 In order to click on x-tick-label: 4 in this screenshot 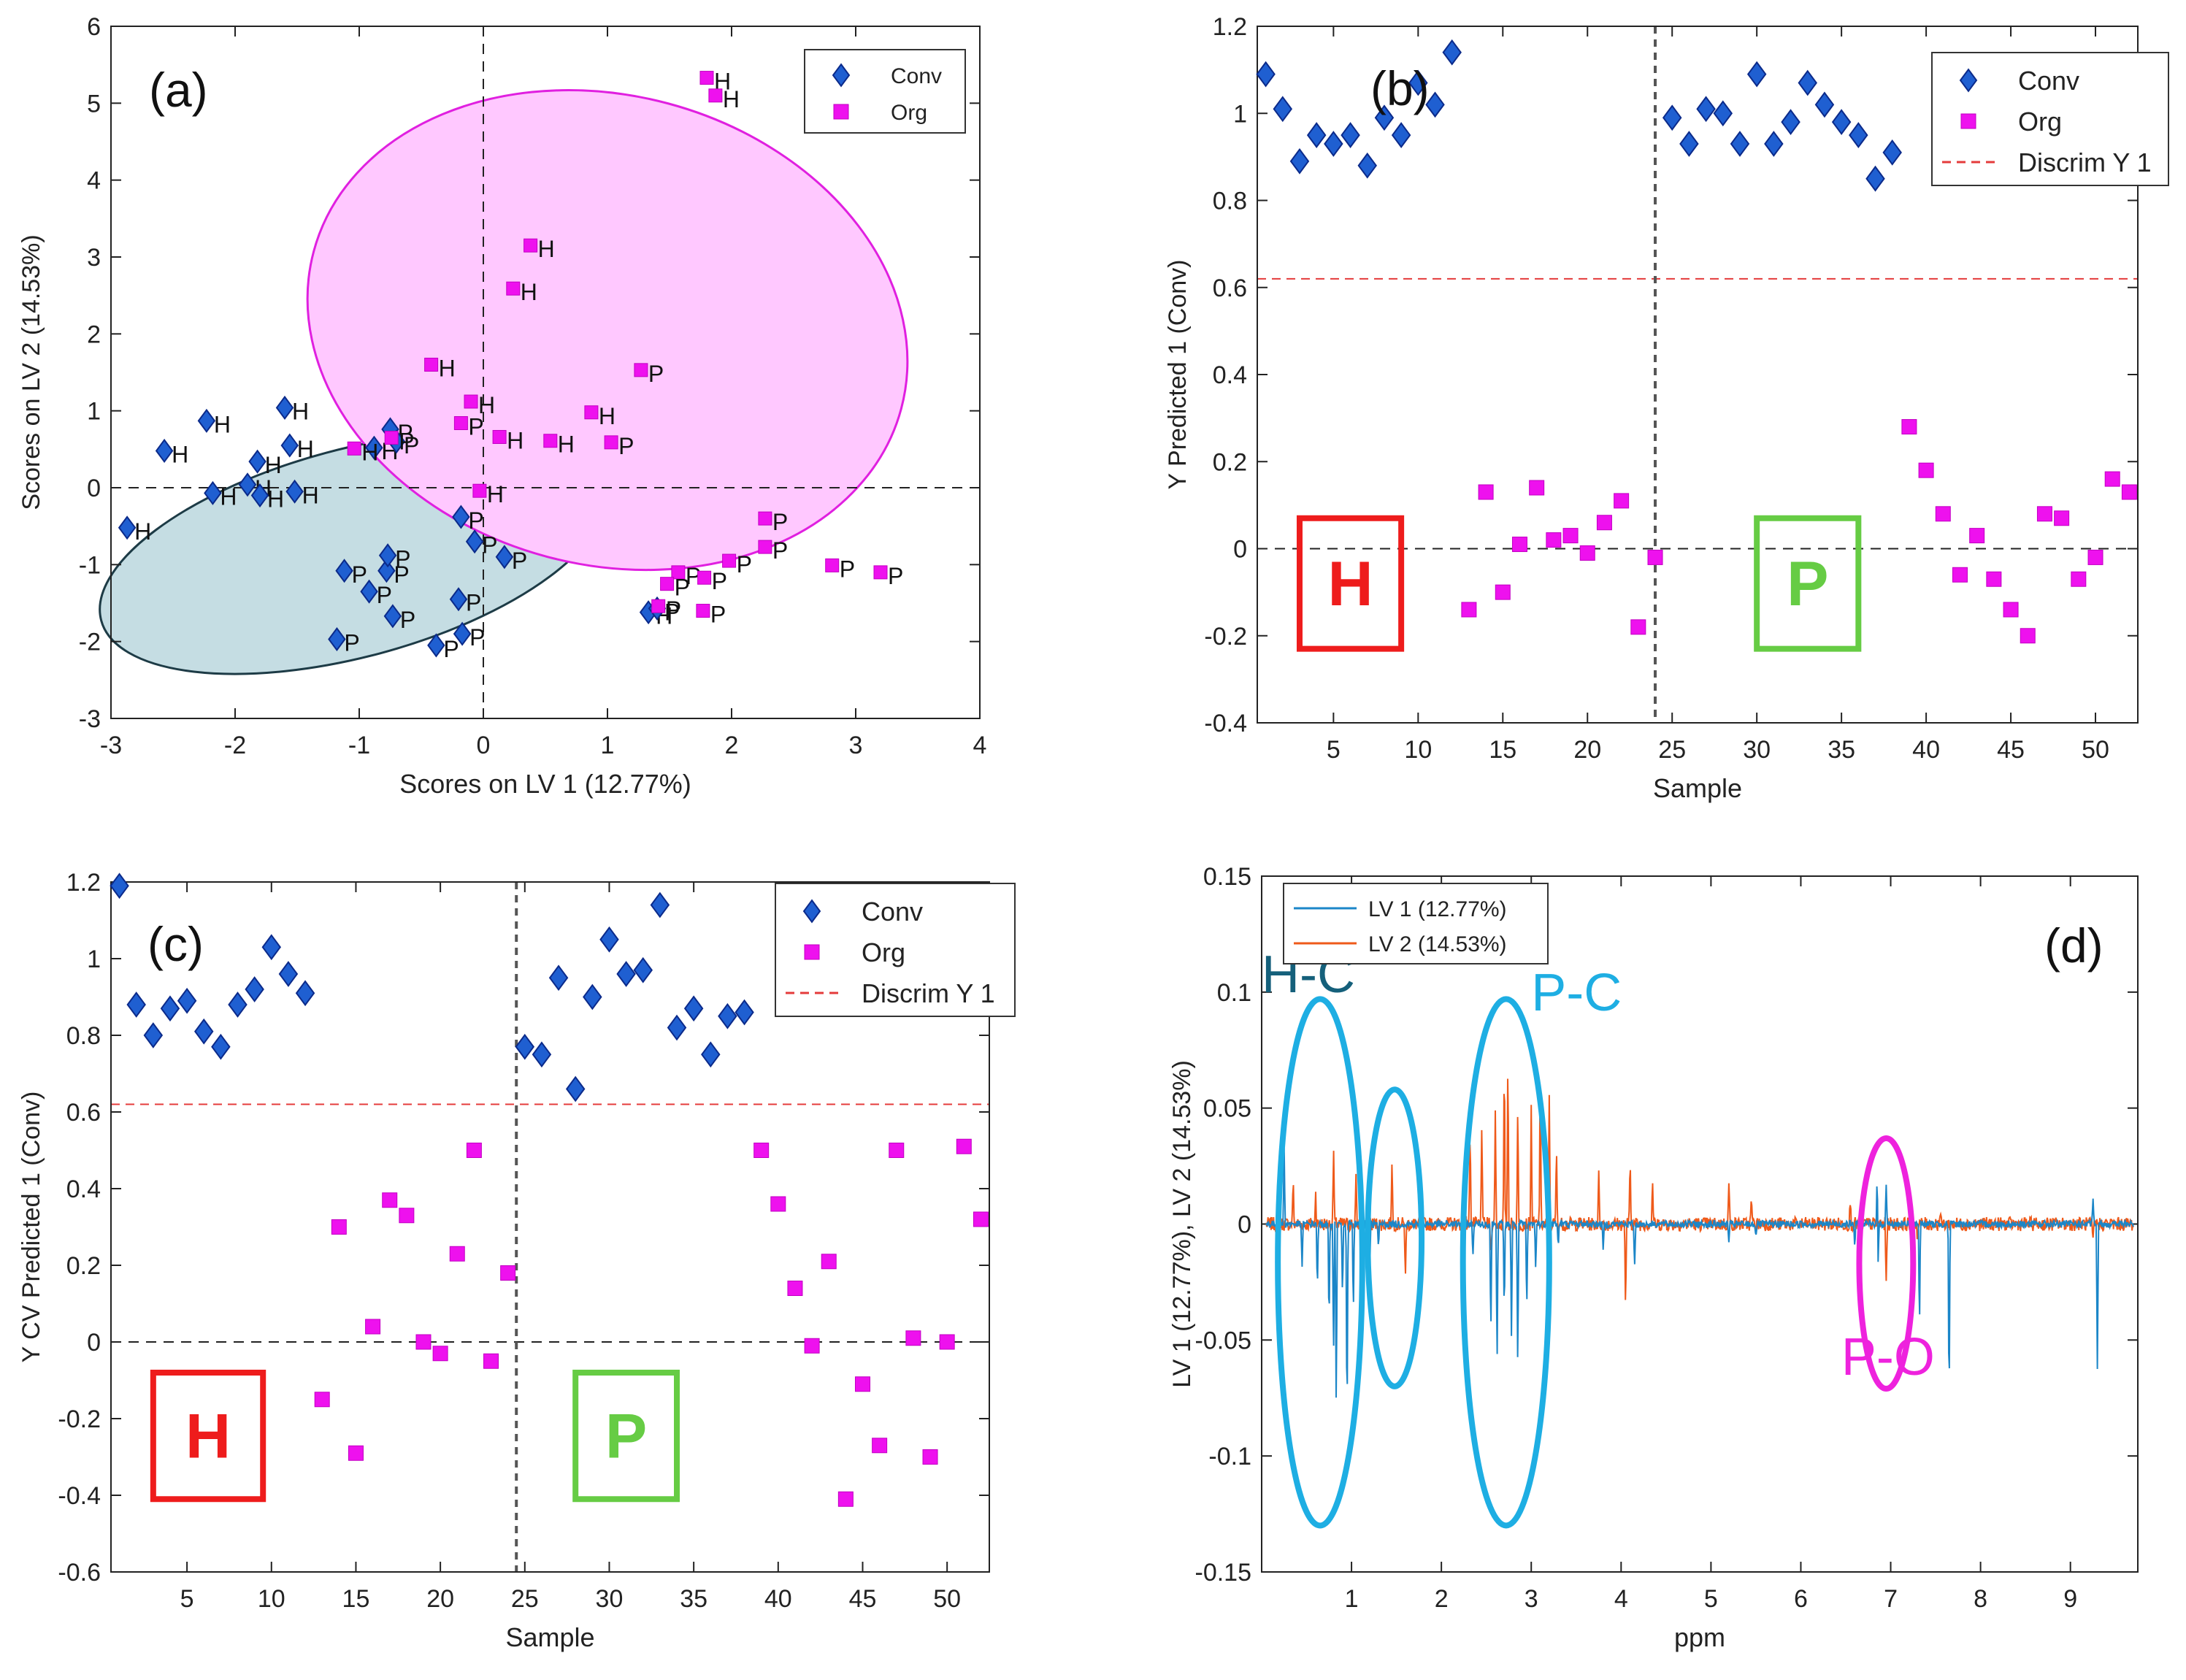, I will do `click(980, 745)`.